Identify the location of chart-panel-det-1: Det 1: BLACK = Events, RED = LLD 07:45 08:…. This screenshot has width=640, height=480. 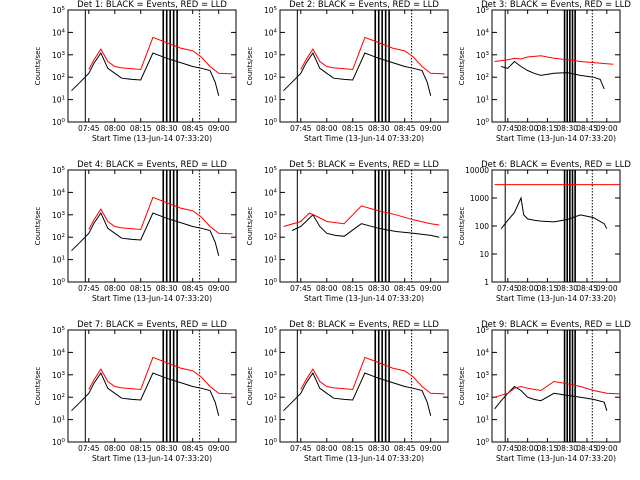
(135, 71).